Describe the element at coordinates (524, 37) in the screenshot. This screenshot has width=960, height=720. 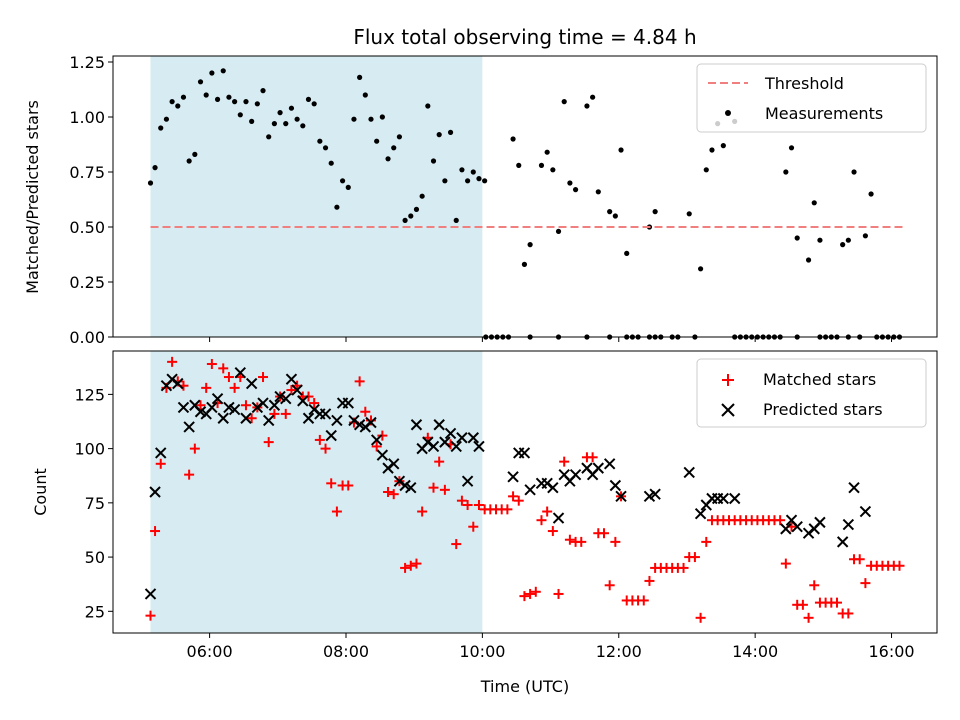
I see `chart-title: Flux total observing time = 4.84 h` at that location.